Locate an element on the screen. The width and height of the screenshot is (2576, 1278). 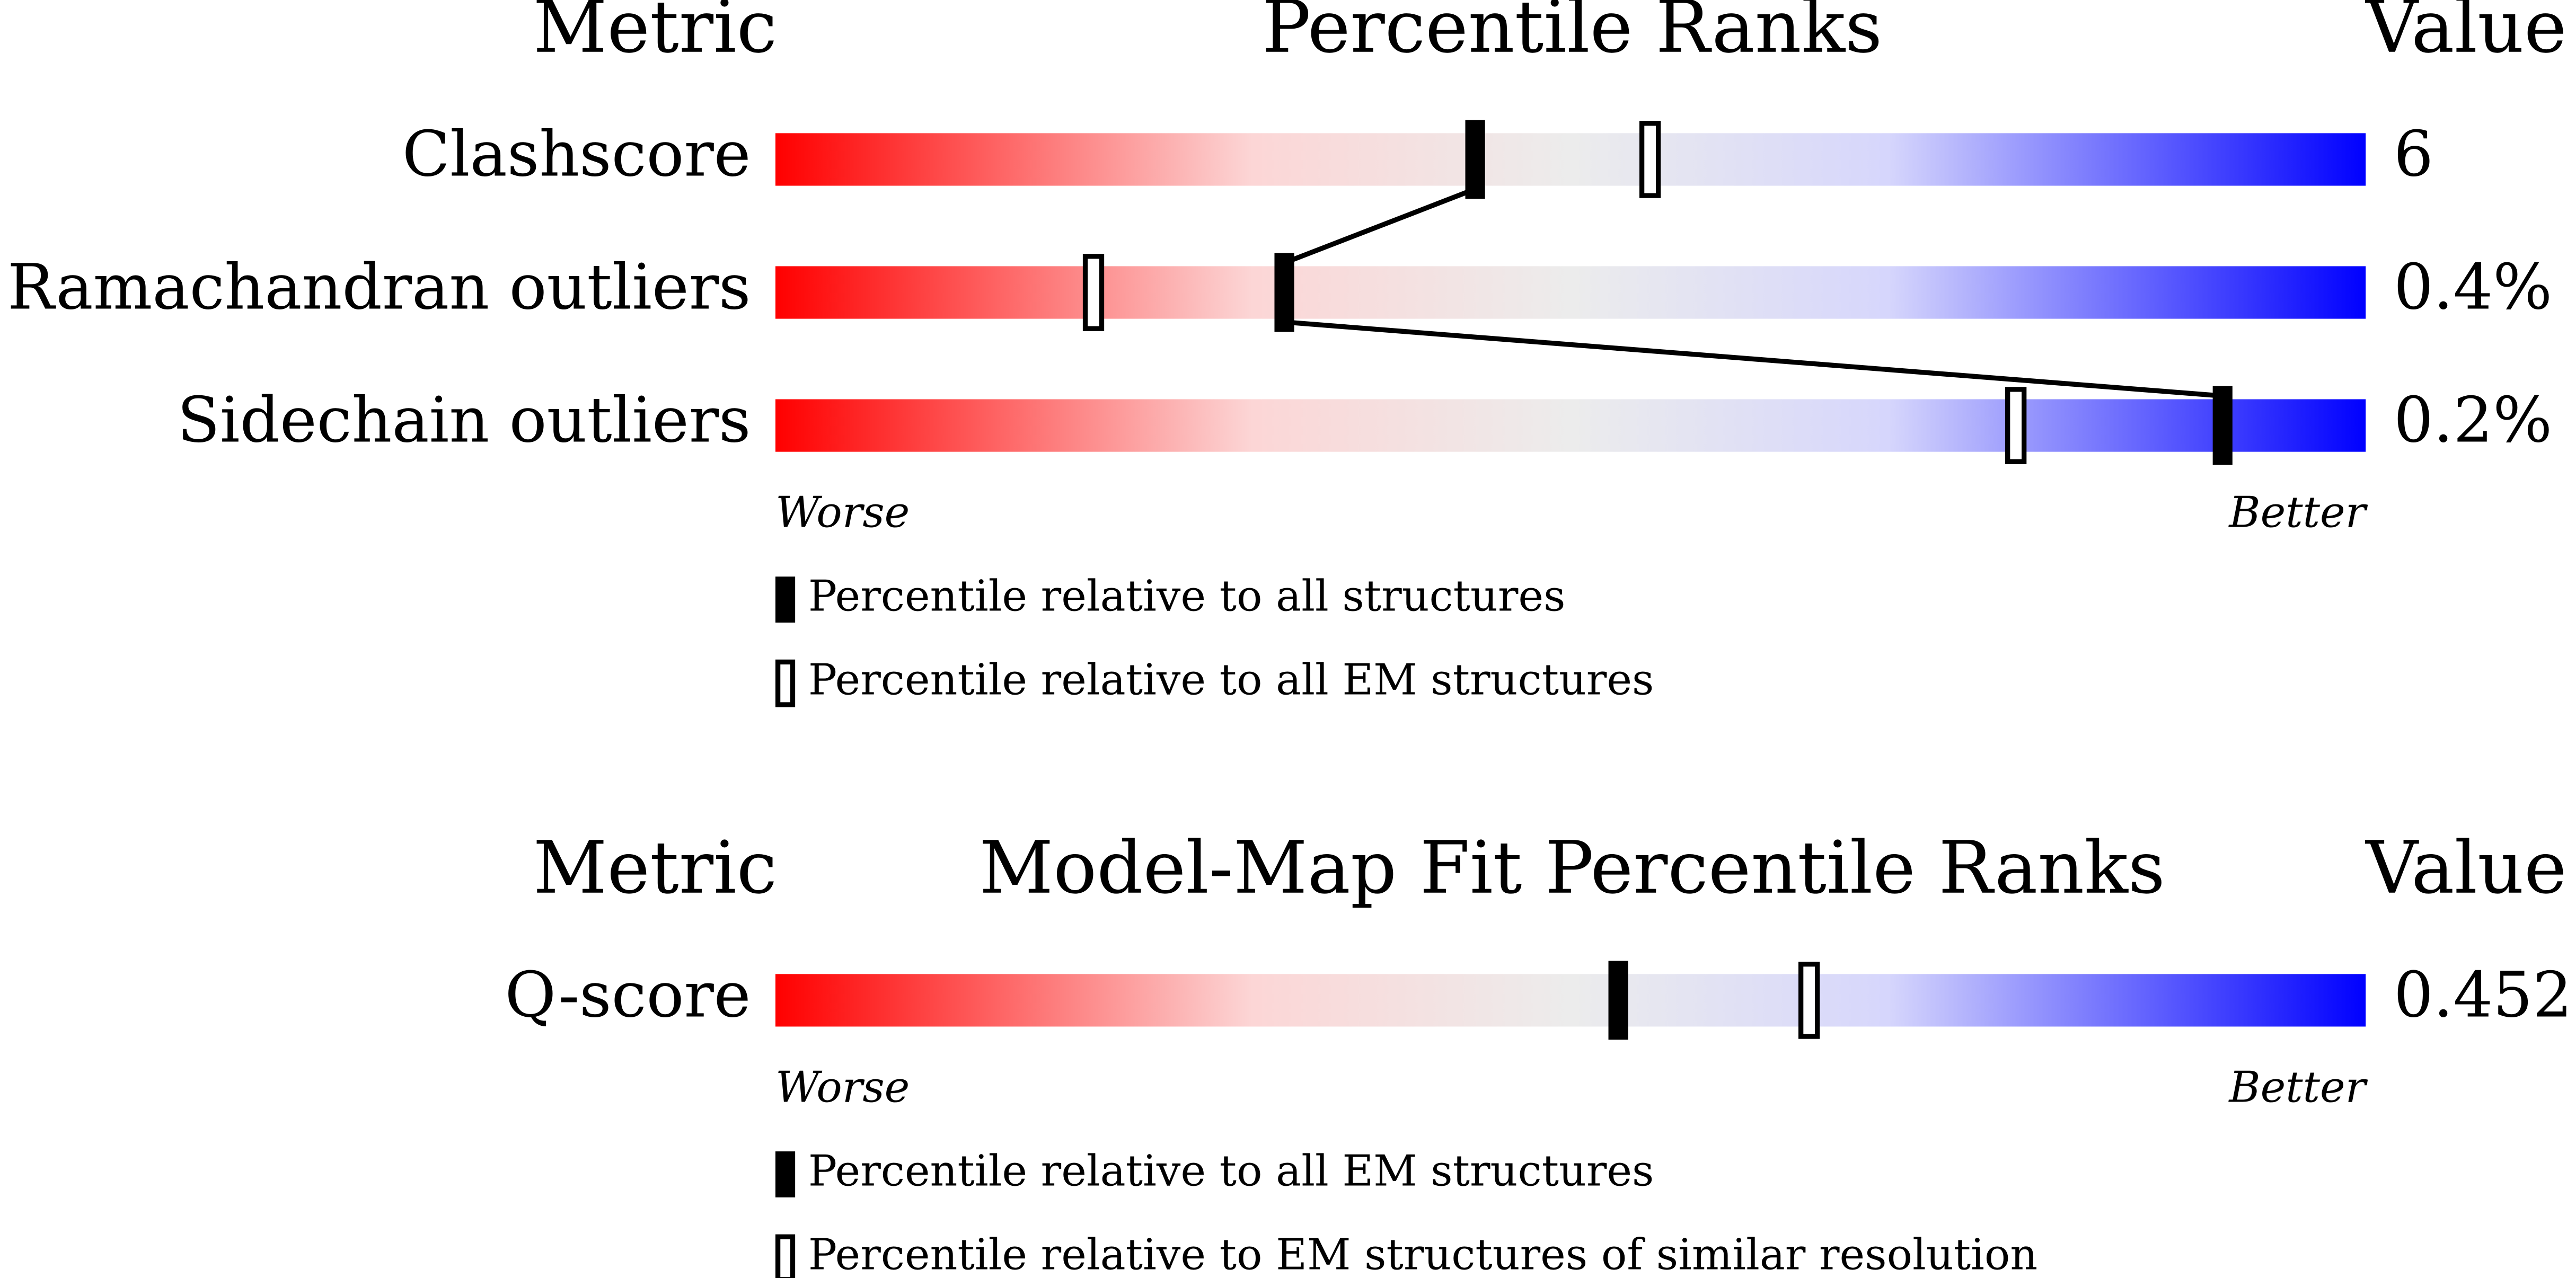
metric-value: 0.452 is located at coordinates (2483, 994).